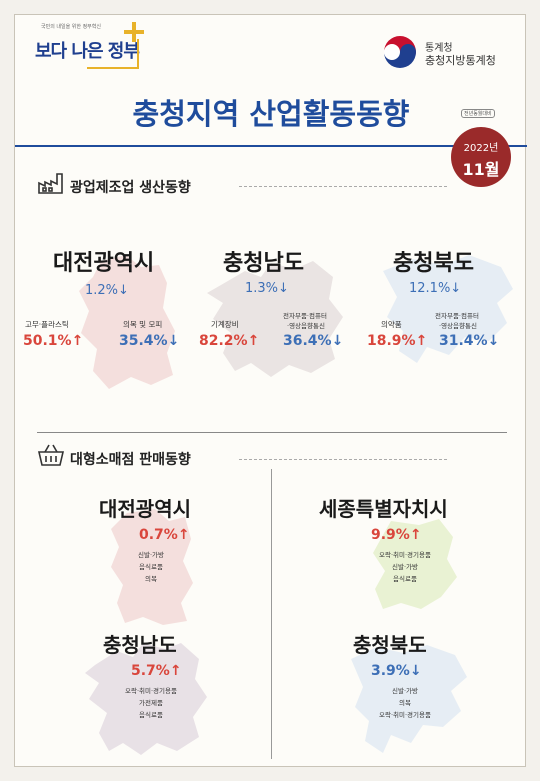  I want to click on retail-value-daejeon: 0.7%↑, so click(164, 535).